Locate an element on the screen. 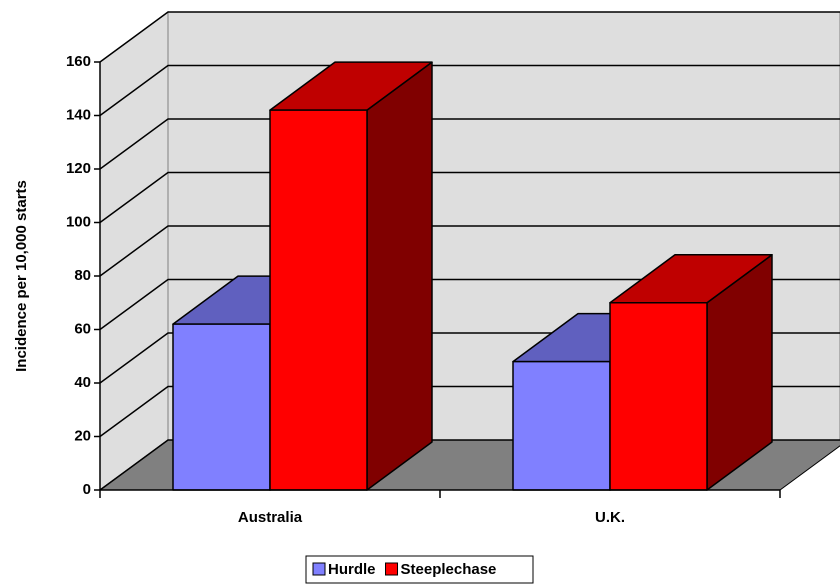 This screenshot has height=588, width=840. legend-label: Steeplechase is located at coordinates (449, 569).